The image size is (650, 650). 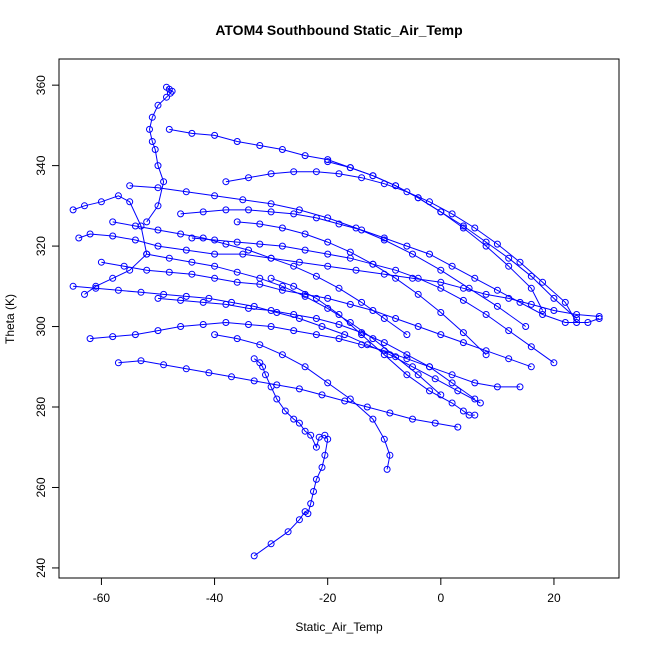 What do you see at coordinates (41, 165) in the screenshot?
I see `y-tick-label: 340` at bounding box center [41, 165].